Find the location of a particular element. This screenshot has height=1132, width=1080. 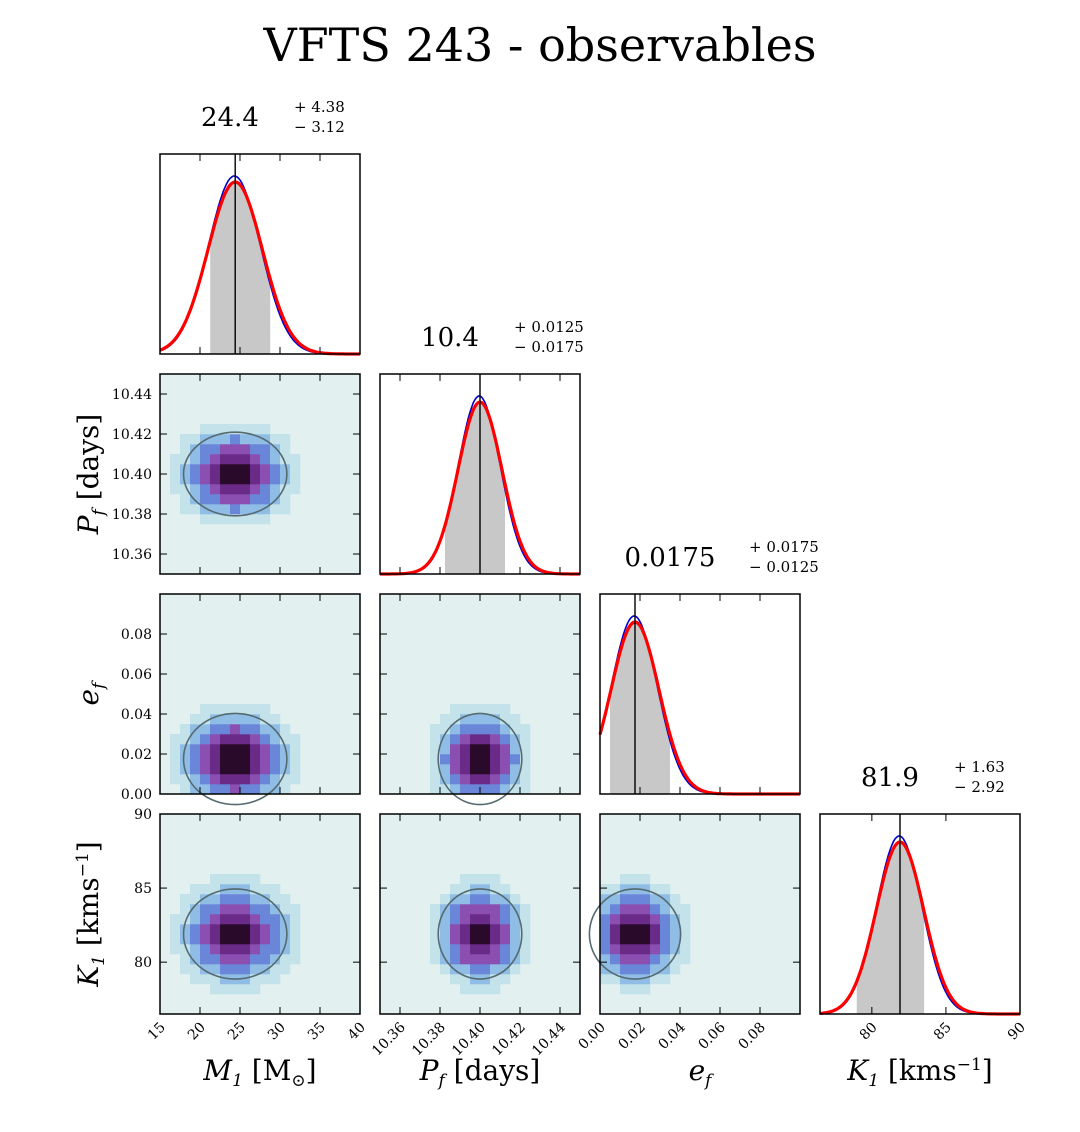

diag-panel-K1: 81.9 + 1.63 − 2.92 is located at coordinates (920, 887).